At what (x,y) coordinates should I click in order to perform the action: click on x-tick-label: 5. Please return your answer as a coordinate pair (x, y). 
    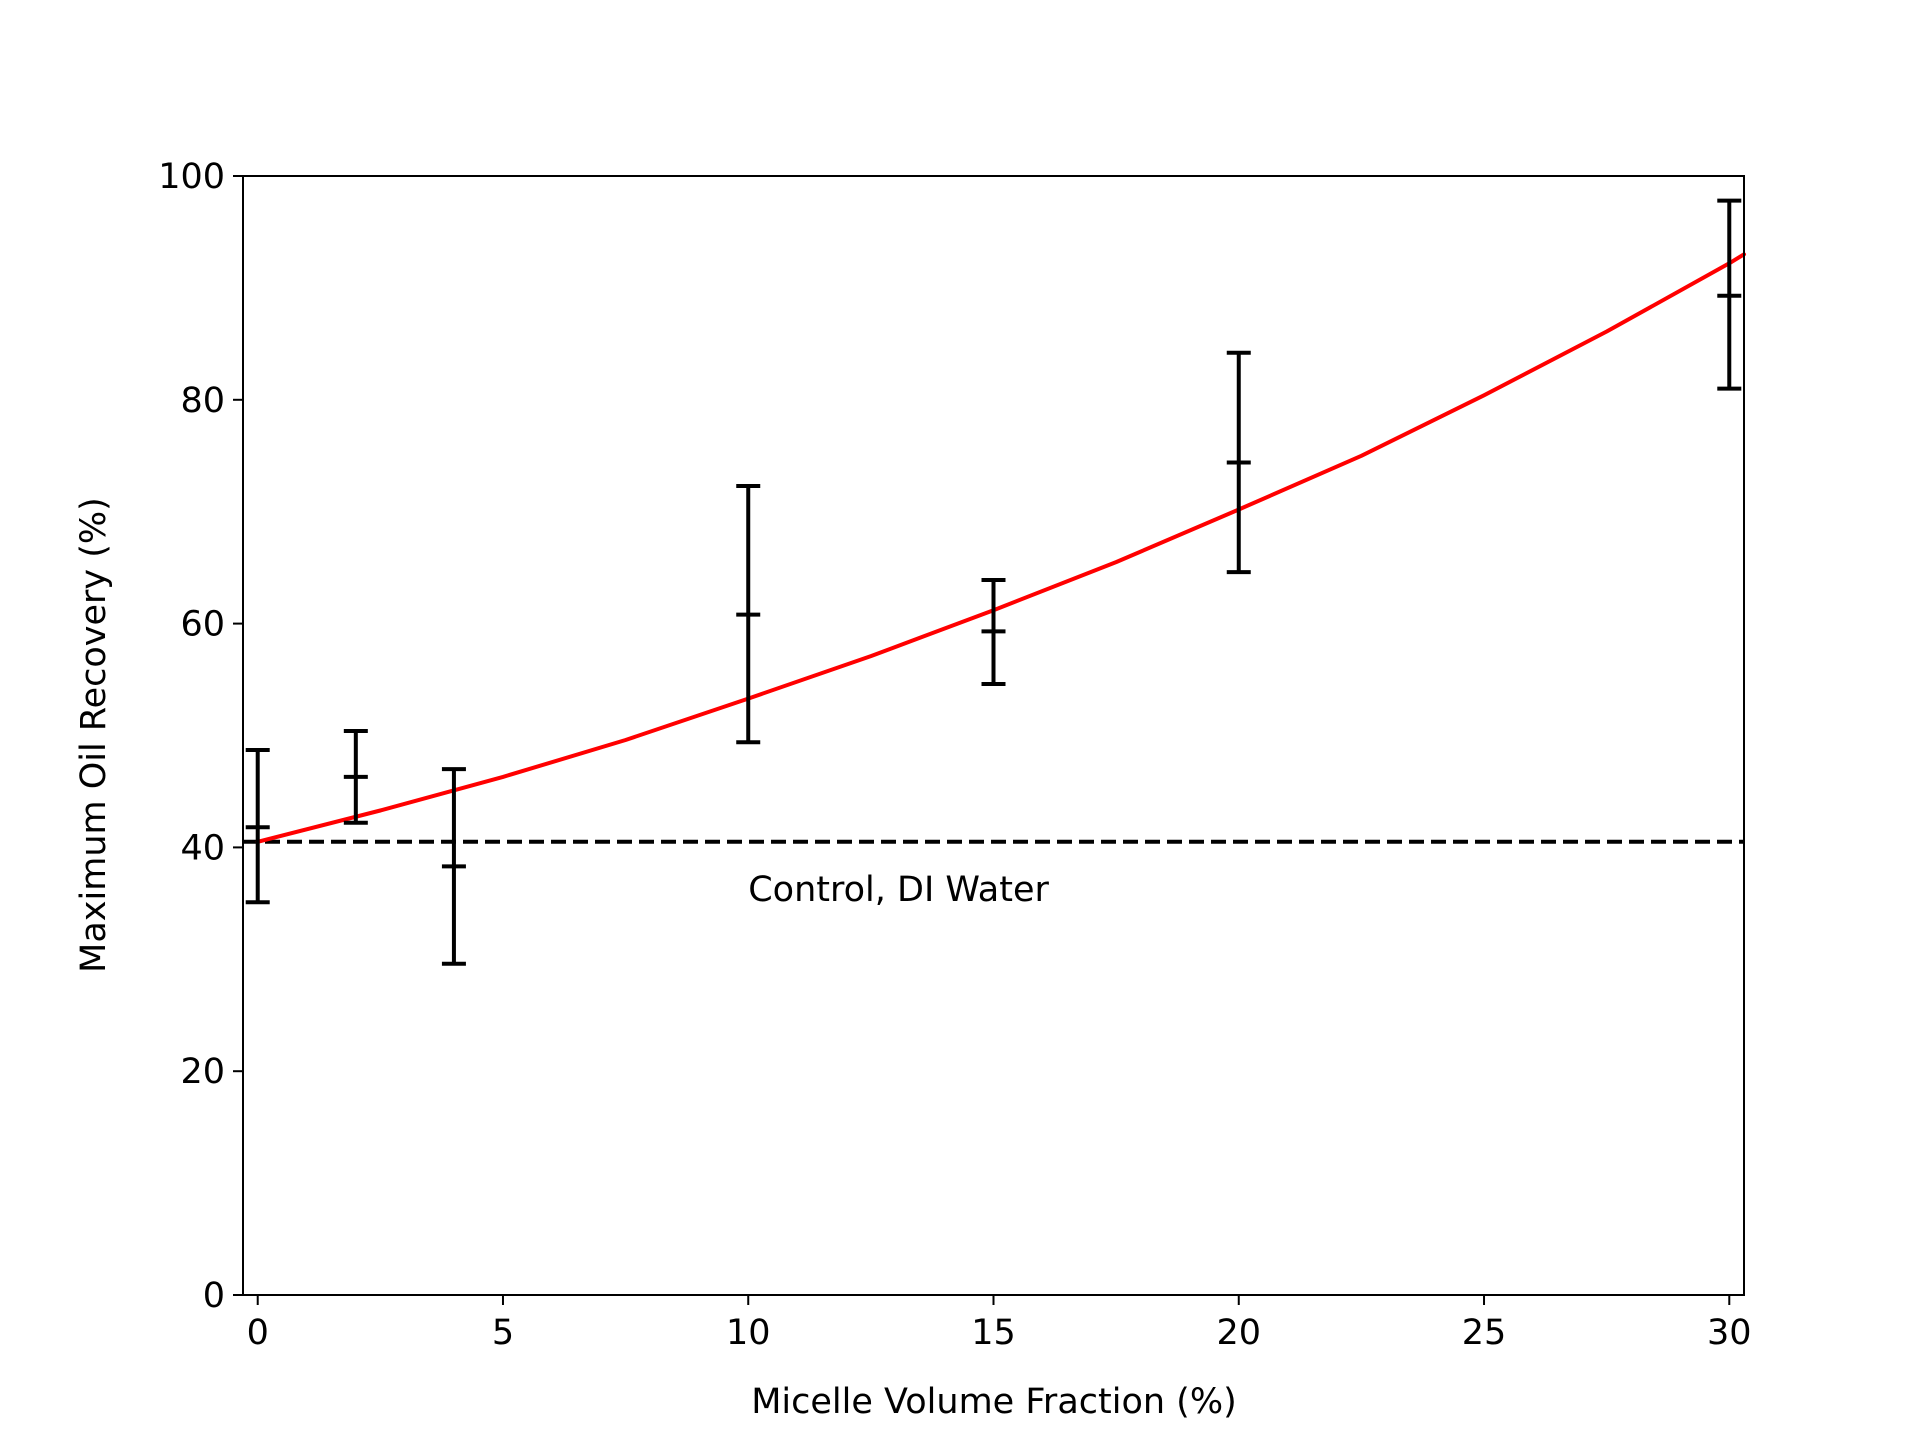
    Looking at the image, I should click on (503, 1333).